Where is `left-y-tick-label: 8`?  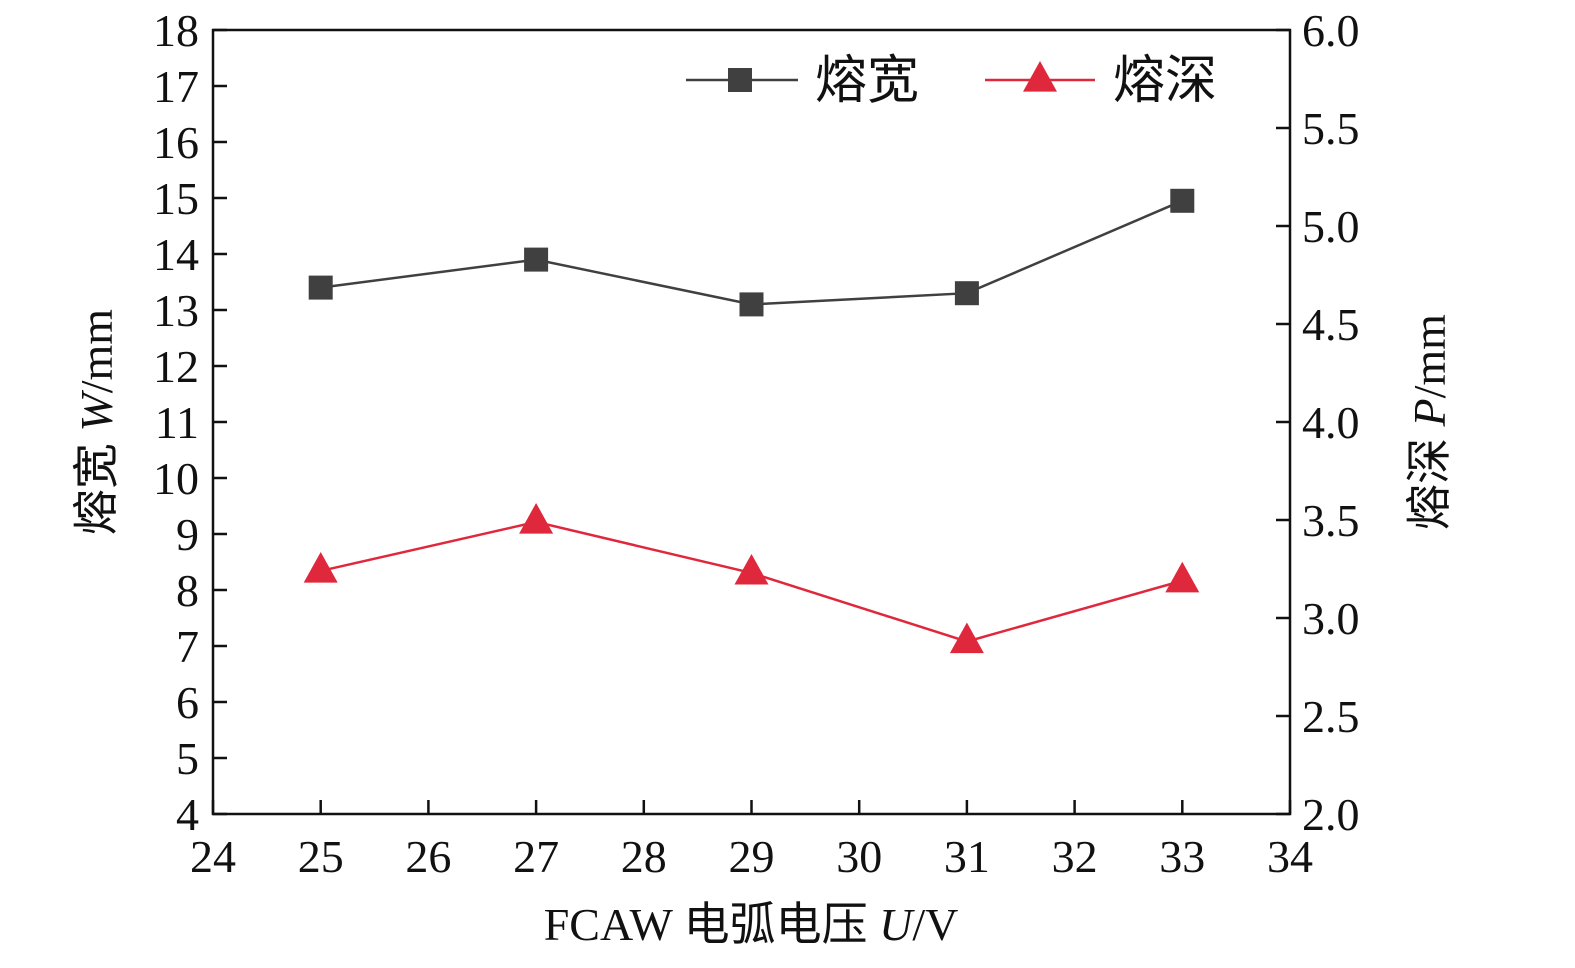
left-y-tick-label: 8 is located at coordinates (187, 590).